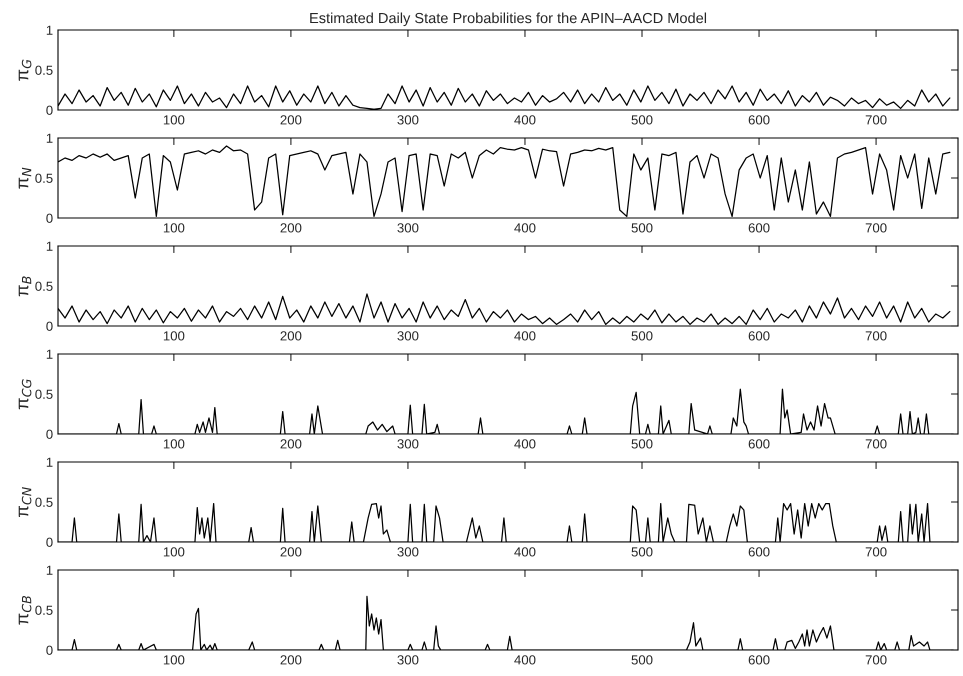 The height and width of the screenshot is (676, 963). What do you see at coordinates (25, 610) in the screenshot?
I see `y-axis-title: π$_{CB}$` at bounding box center [25, 610].